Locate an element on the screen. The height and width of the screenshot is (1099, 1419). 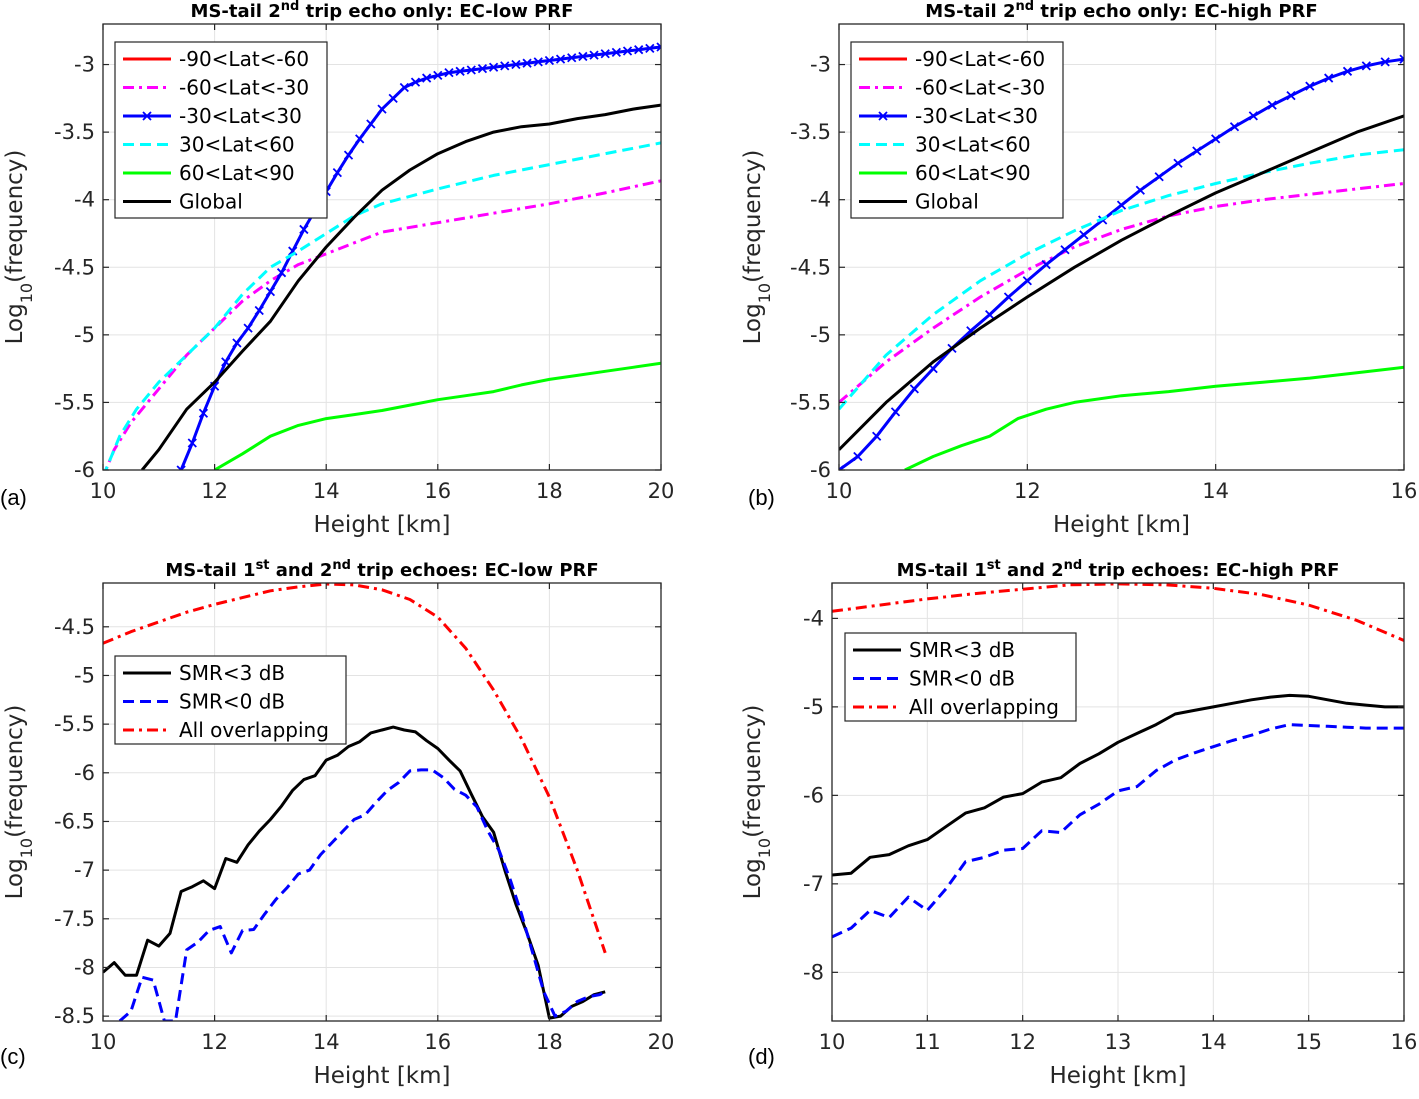
y-tick-label: -5 is located at coordinates (820, 335).